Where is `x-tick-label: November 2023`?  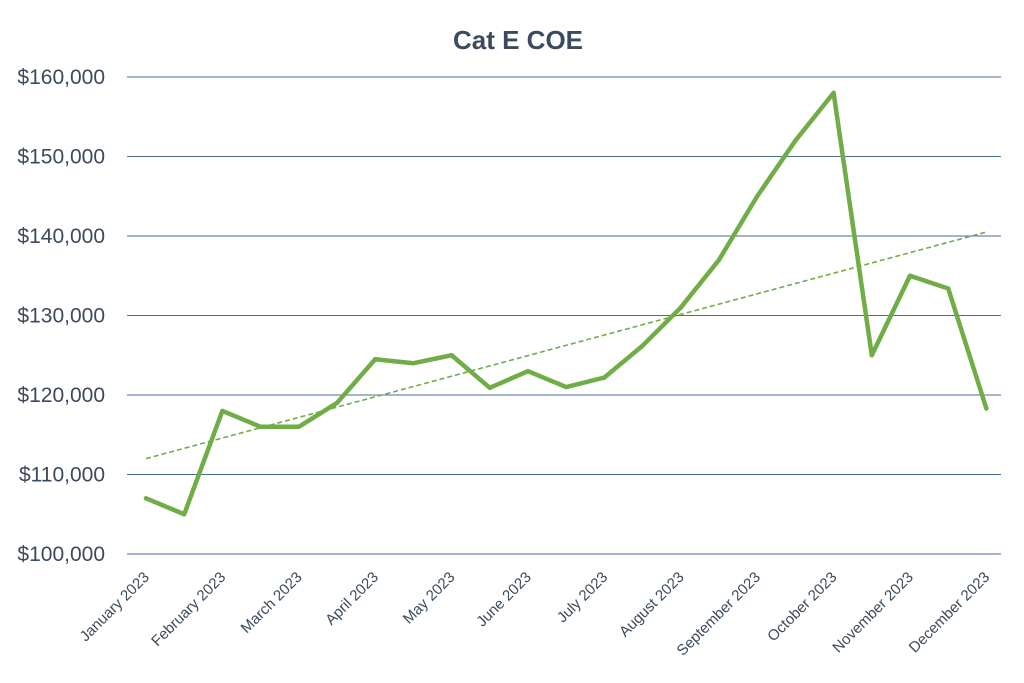 x-tick-label: November 2023 is located at coordinates (872, 612).